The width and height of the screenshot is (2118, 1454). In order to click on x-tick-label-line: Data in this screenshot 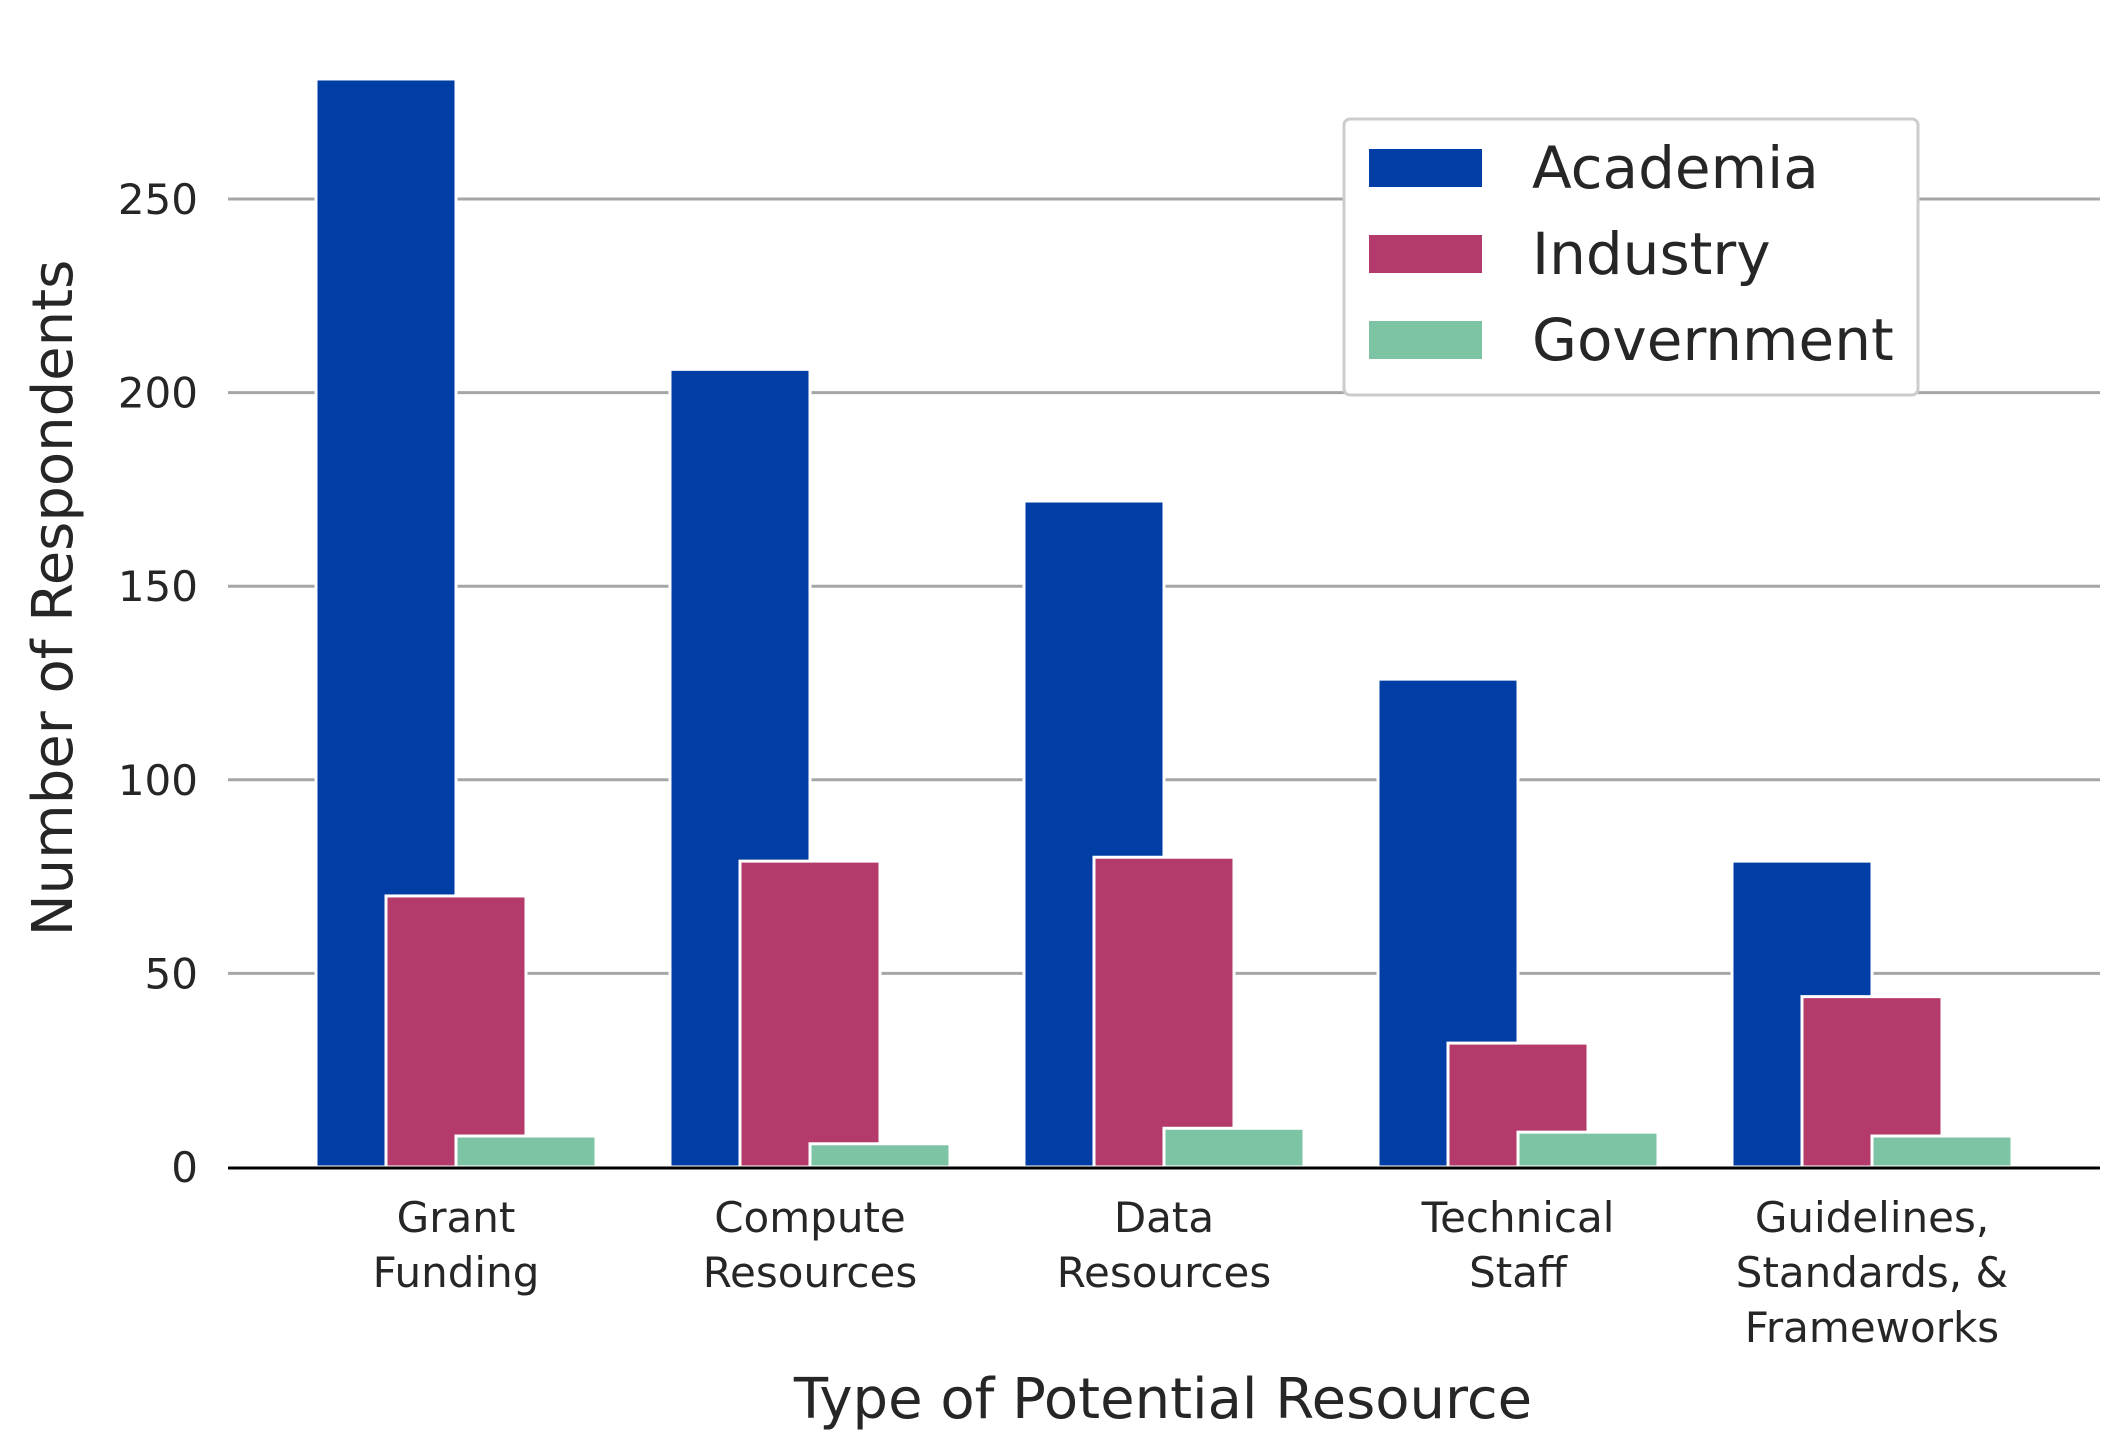, I will do `click(1164, 1217)`.